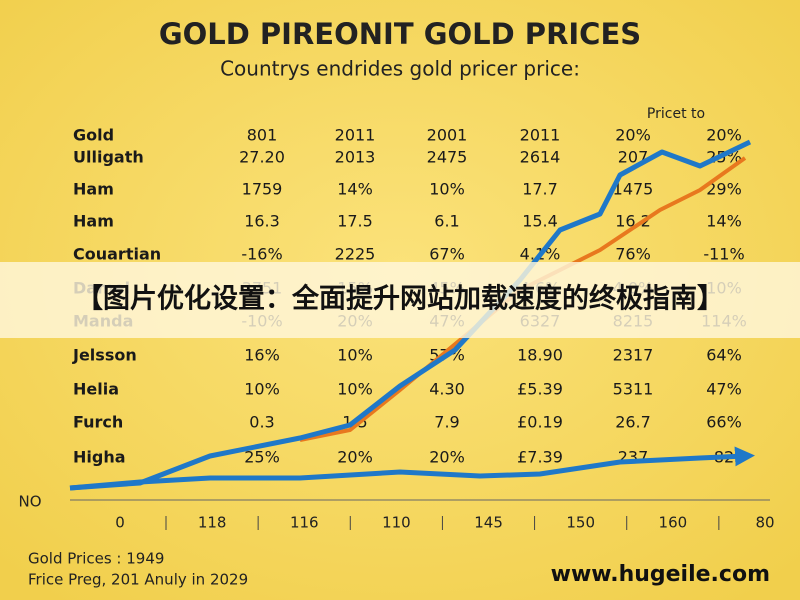  Describe the element at coordinates (355, 157) in the screenshot. I see `table-cell: 2013` at that location.